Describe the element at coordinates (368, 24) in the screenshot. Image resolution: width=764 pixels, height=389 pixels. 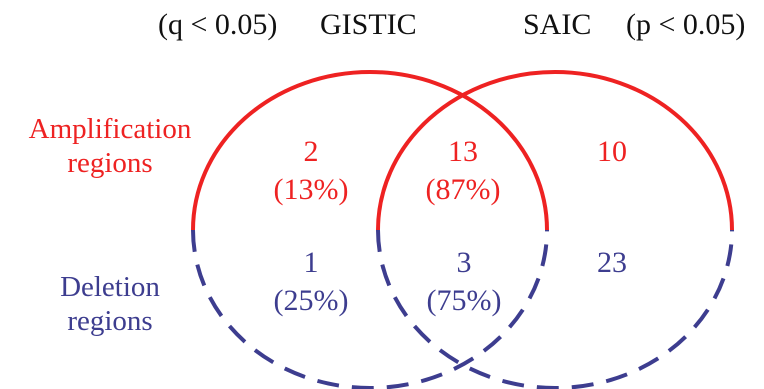
I see `gistic-title: GISTIC` at that location.